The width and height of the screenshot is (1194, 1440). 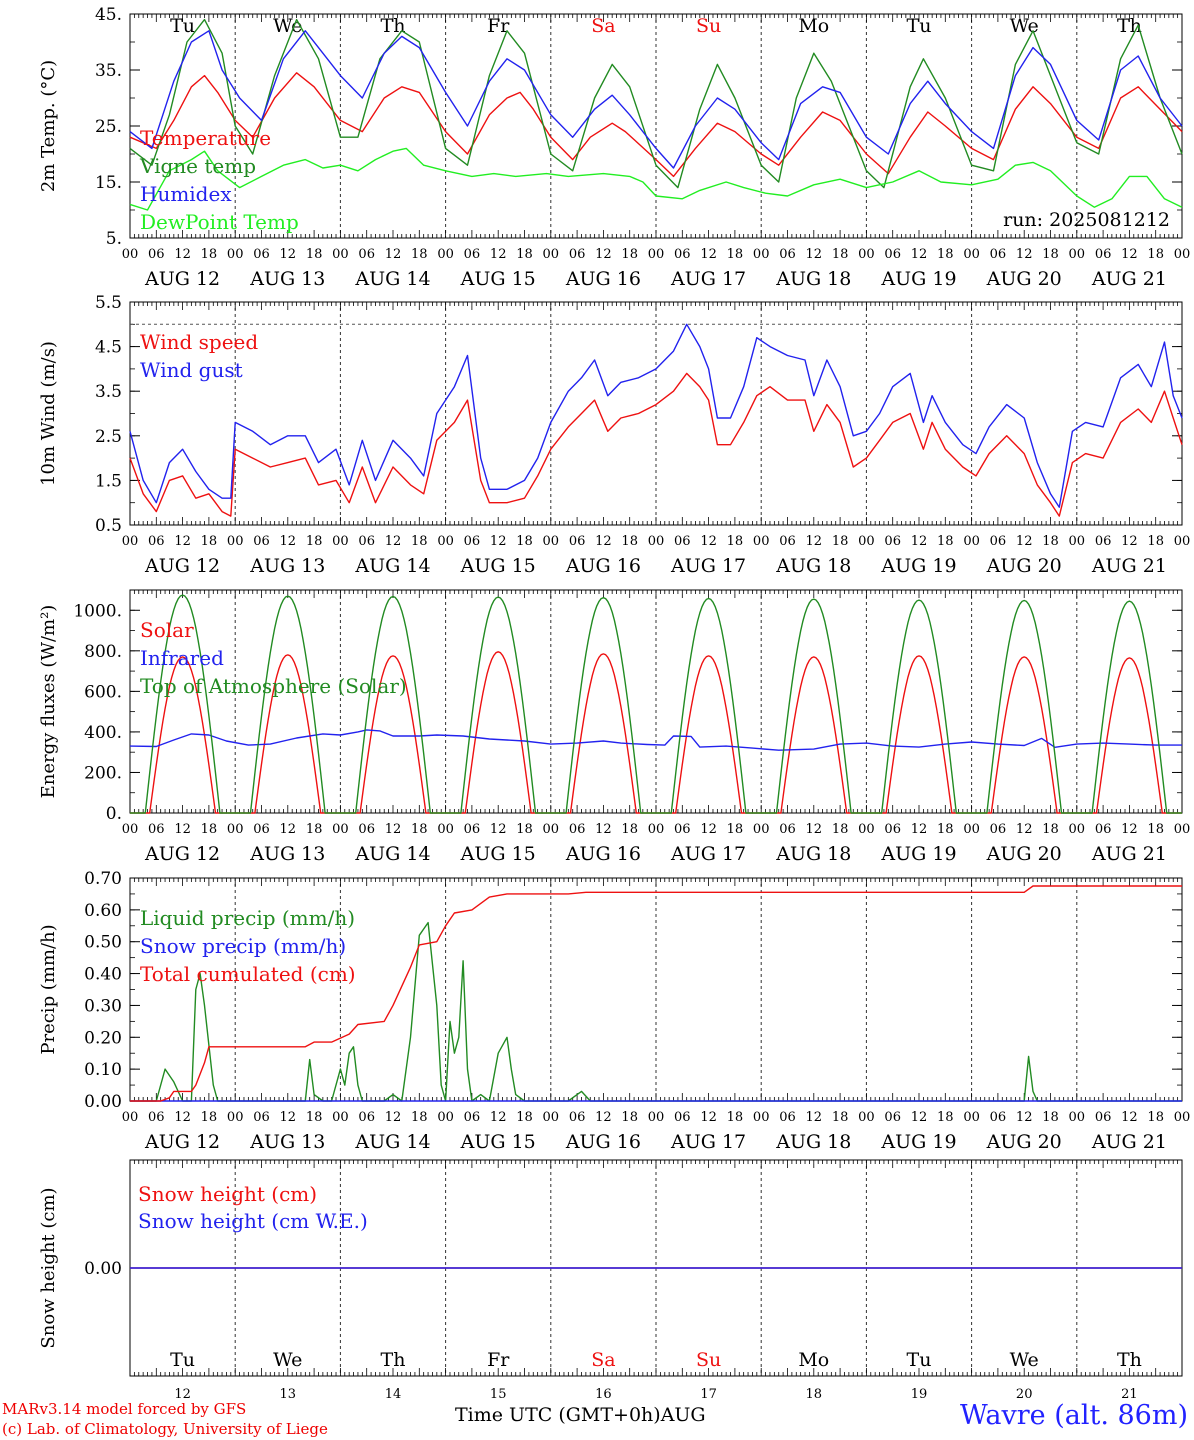 I want to click on y-tick-label: 400., so click(x=103, y=733).